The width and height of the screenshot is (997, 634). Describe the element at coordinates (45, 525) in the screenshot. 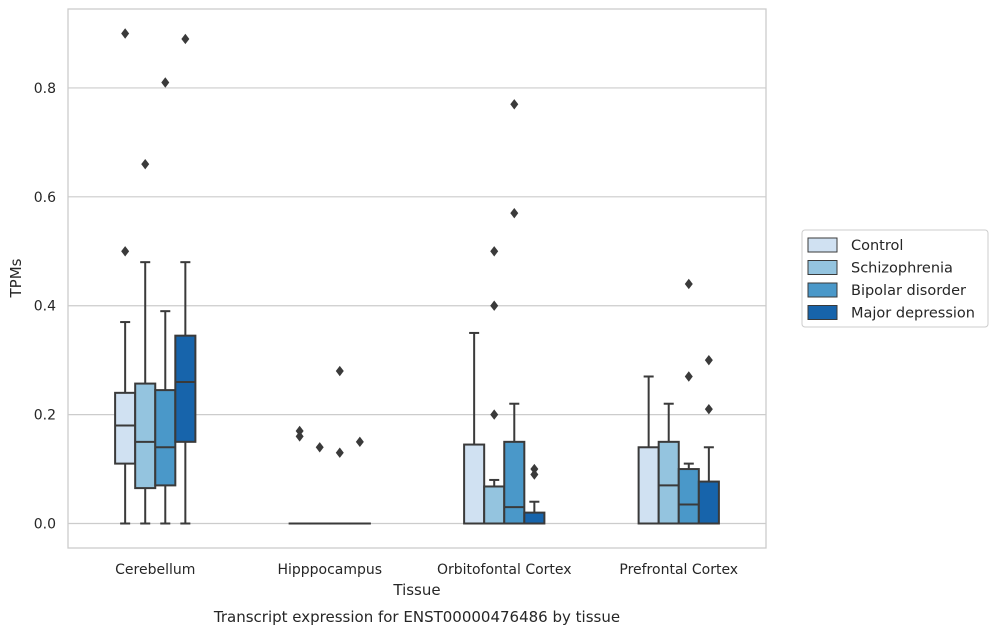

I see `y-tick-label: 0.0` at that location.